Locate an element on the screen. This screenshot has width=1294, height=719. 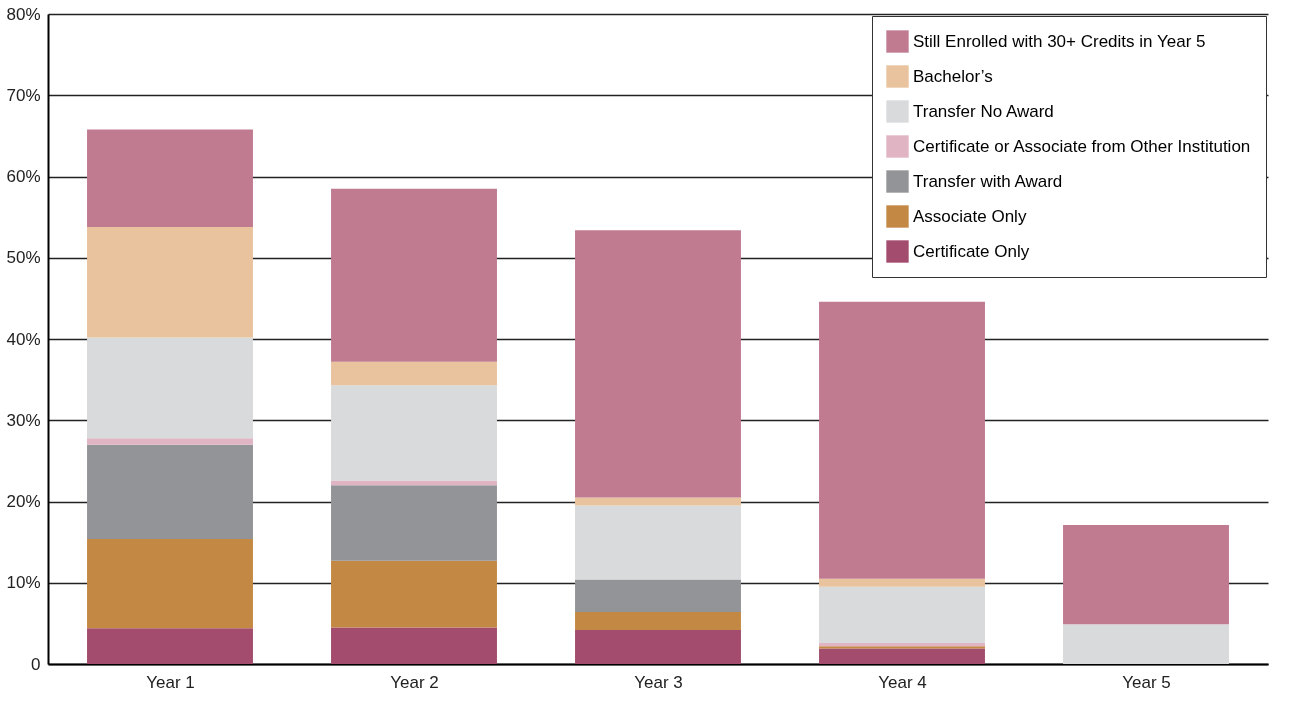
x-tick-label: Year 4 is located at coordinates (902, 682).